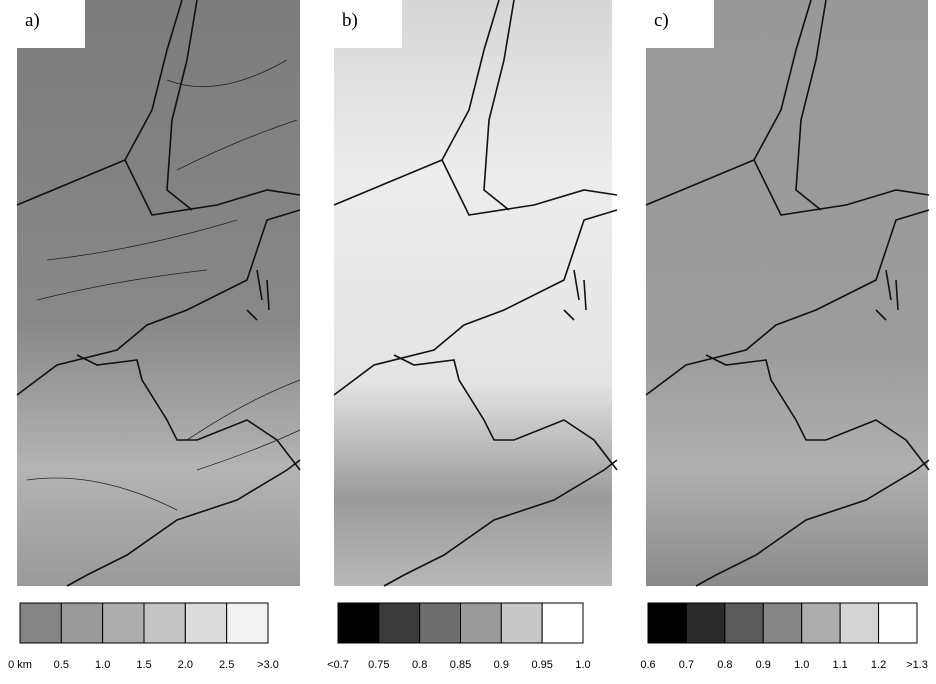 Image resolution: width=936 pixels, height=684 pixels. I want to click on panel-label: a), so click(32, 20).